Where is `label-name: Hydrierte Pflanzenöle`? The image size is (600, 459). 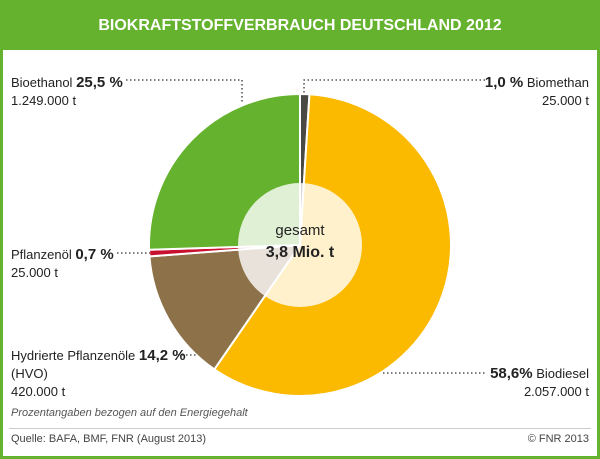
label-name: Hydrierte Pflanzenöle is located at coordinates (73, 355).